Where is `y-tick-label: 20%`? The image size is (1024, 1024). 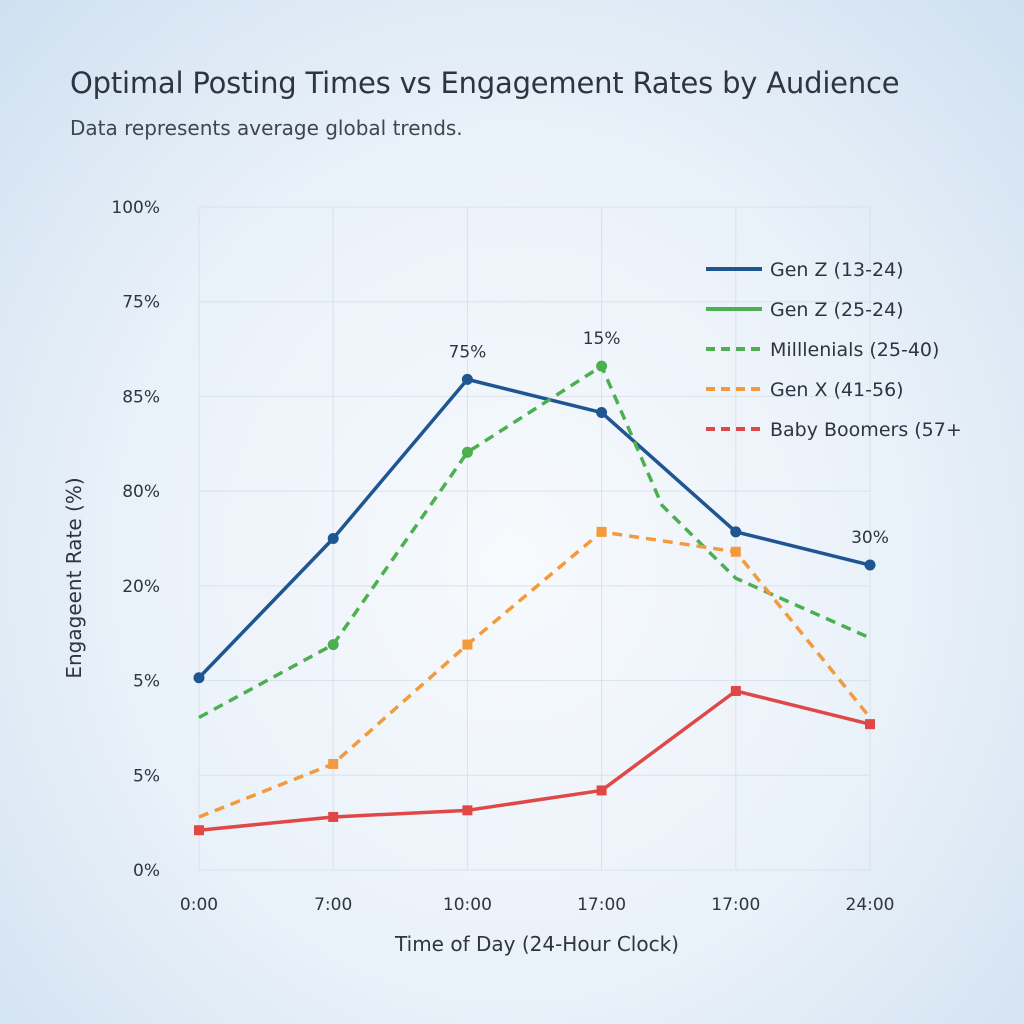 y-tick-label: 20% is located at coordinates (141, 587).